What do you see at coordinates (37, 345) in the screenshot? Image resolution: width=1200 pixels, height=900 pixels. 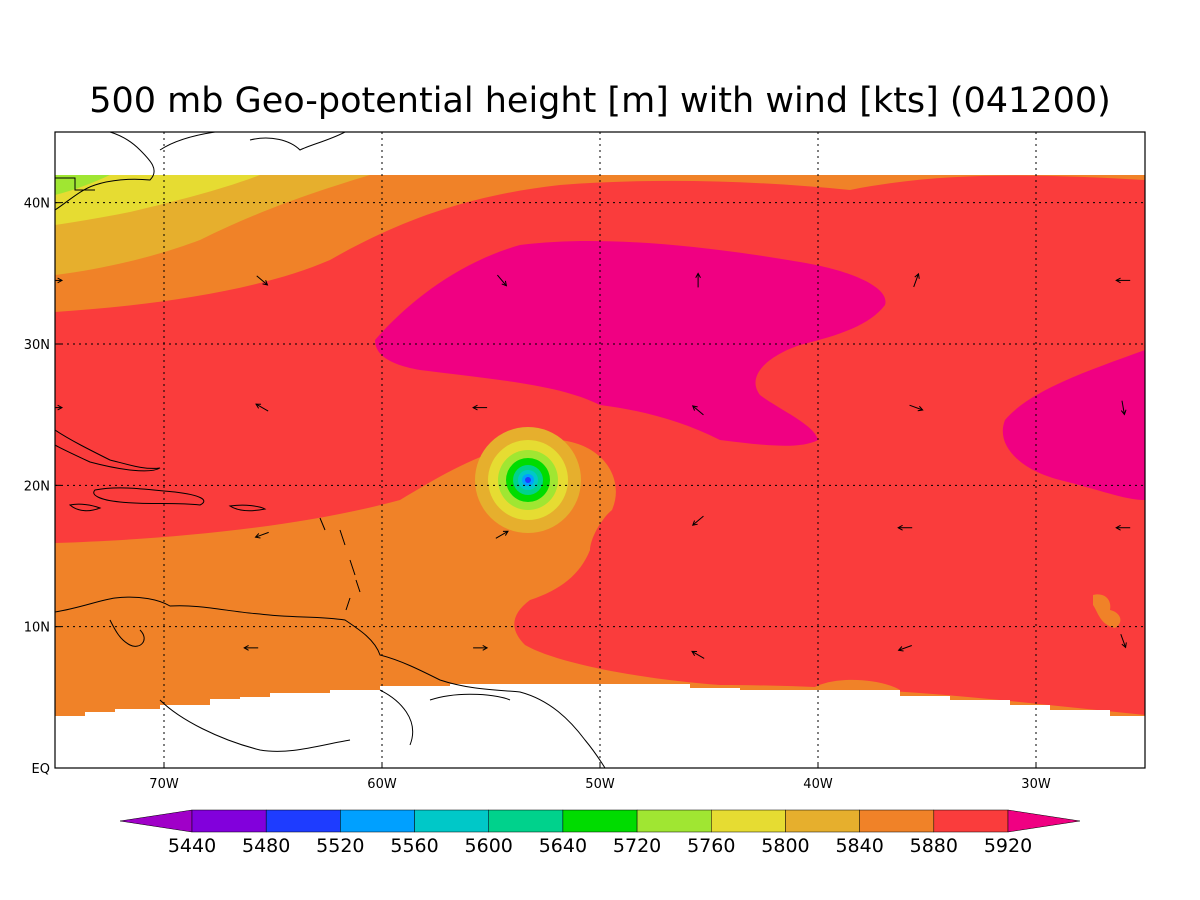 I see `y-tick-label: 30N` at bounding box center [37, 345].